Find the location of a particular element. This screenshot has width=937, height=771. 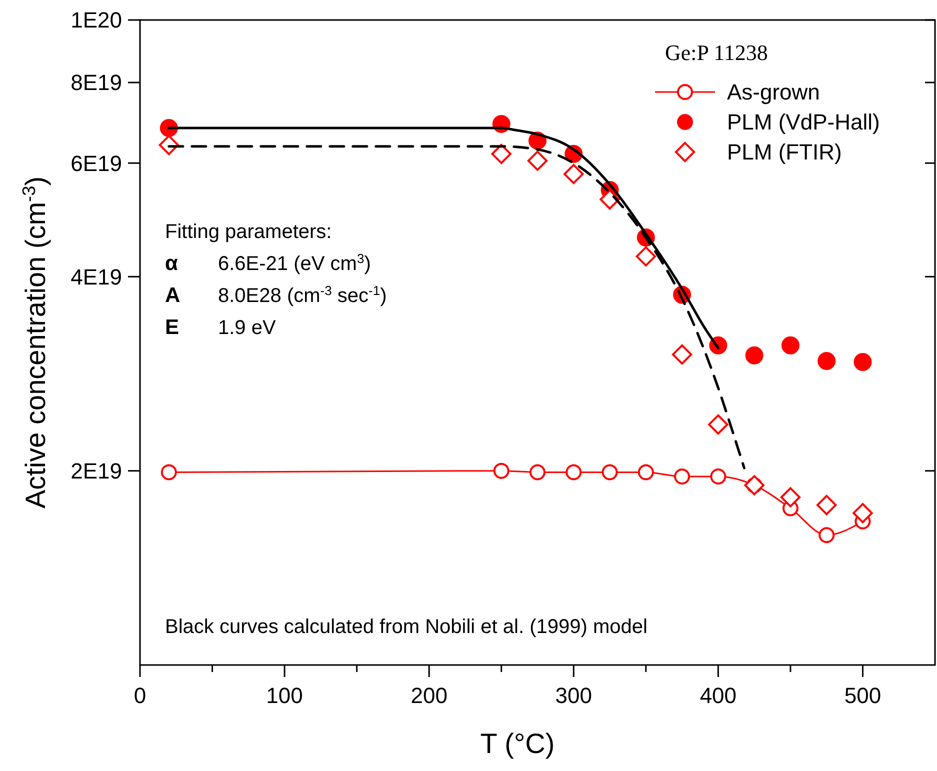

x-tick-label: 0 is located at coordinates (140, 695).